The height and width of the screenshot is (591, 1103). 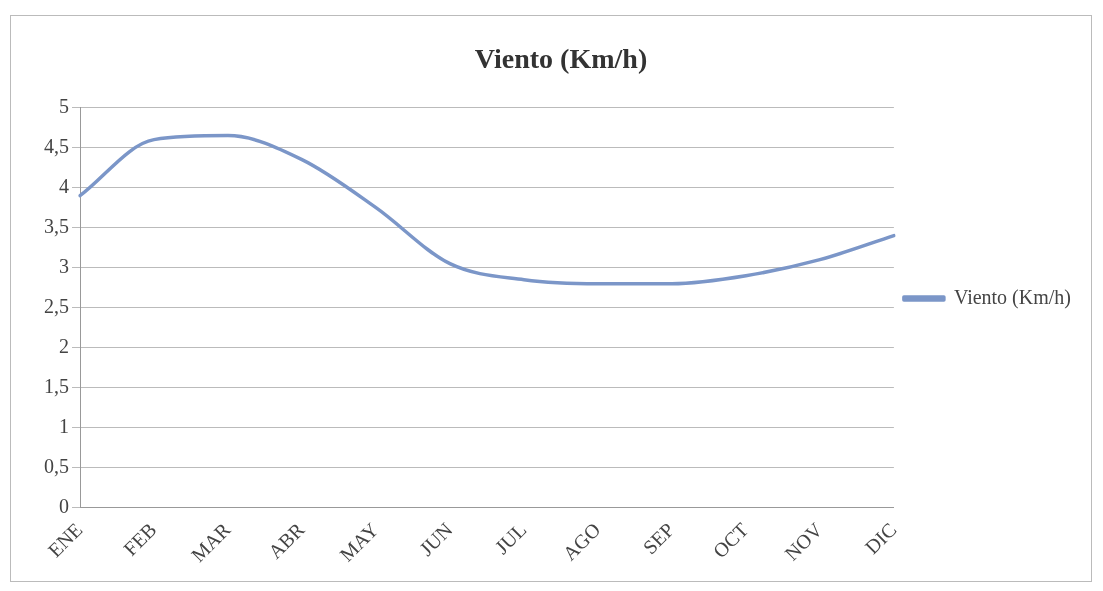 I want to click on y-tick-label: 3, so click(x=64, y=265).